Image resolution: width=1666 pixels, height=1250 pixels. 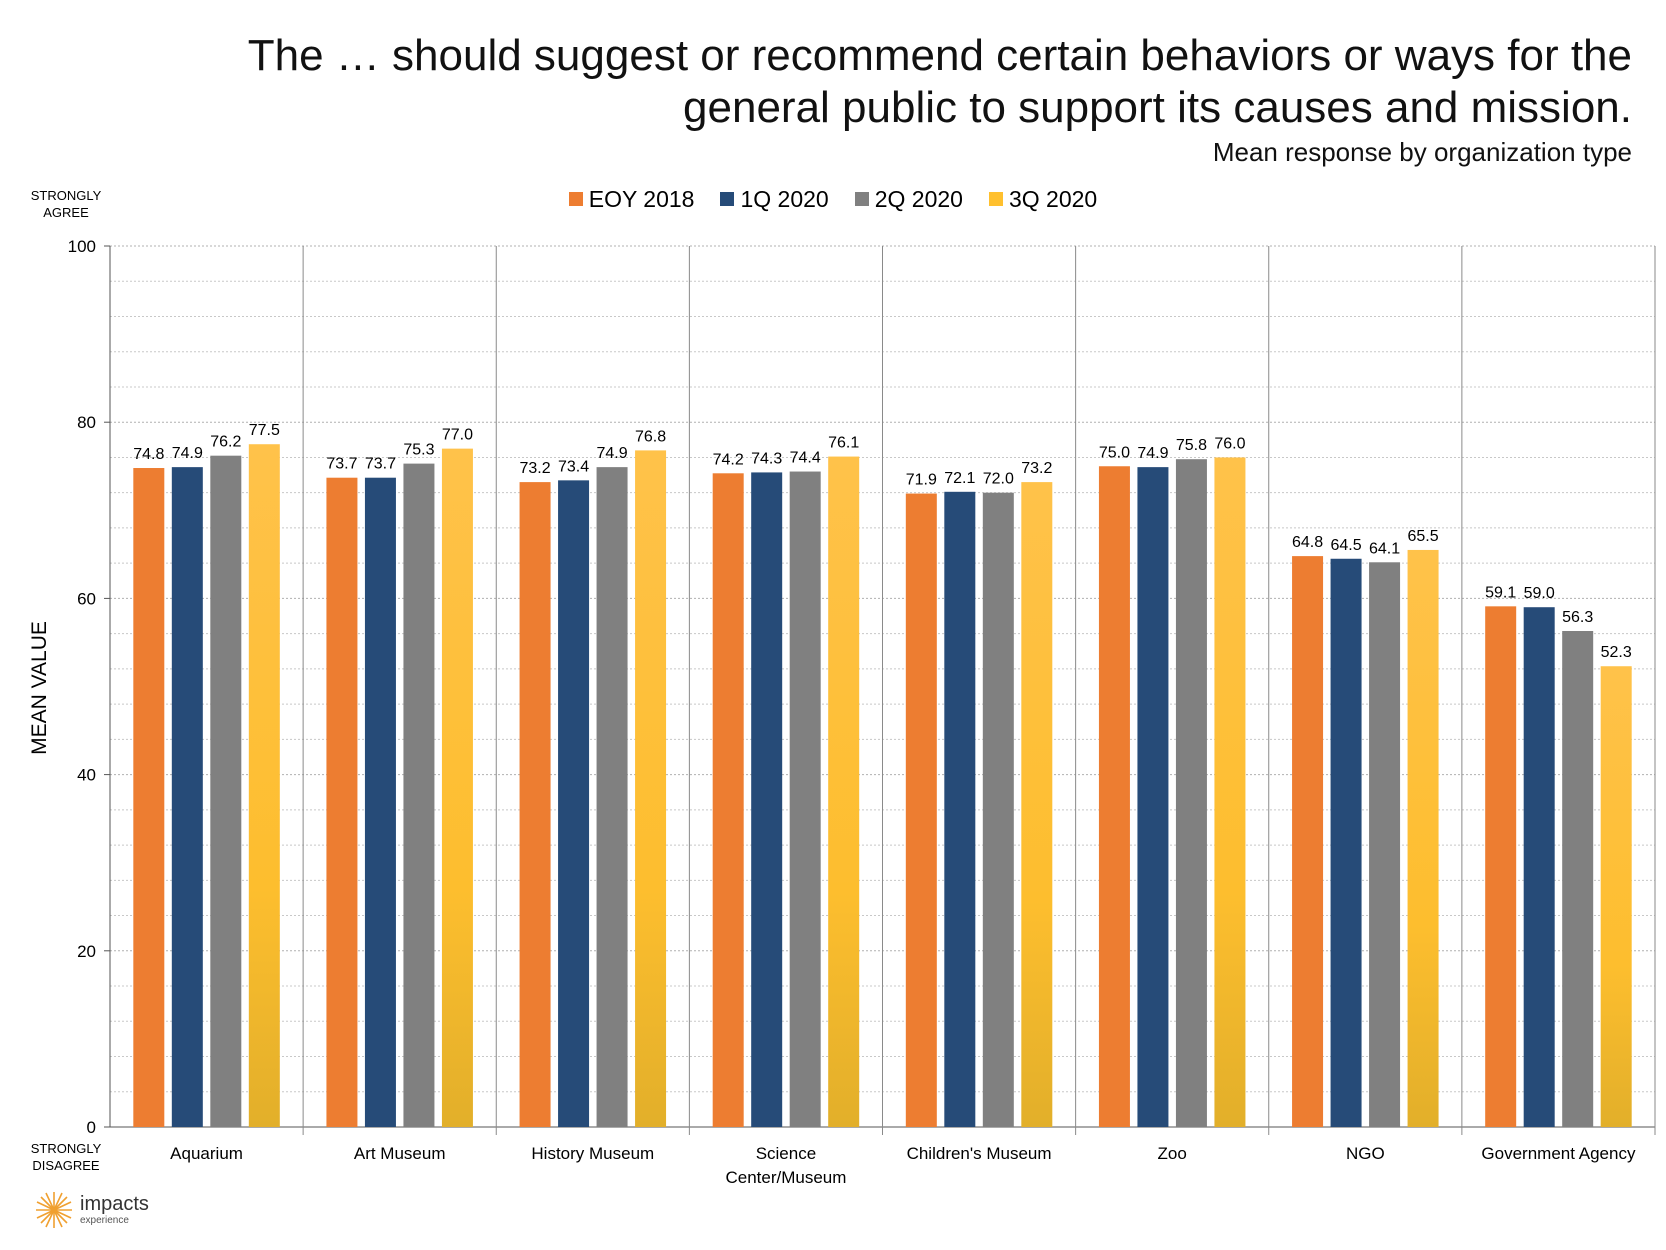 I want to click on data-label: 76.8, so click(x=650, y=436).